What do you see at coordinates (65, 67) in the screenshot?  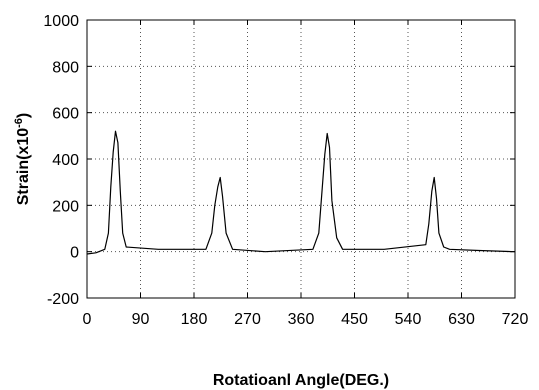 I see `y-tick-label: 800` at bounding box center [65, 67].